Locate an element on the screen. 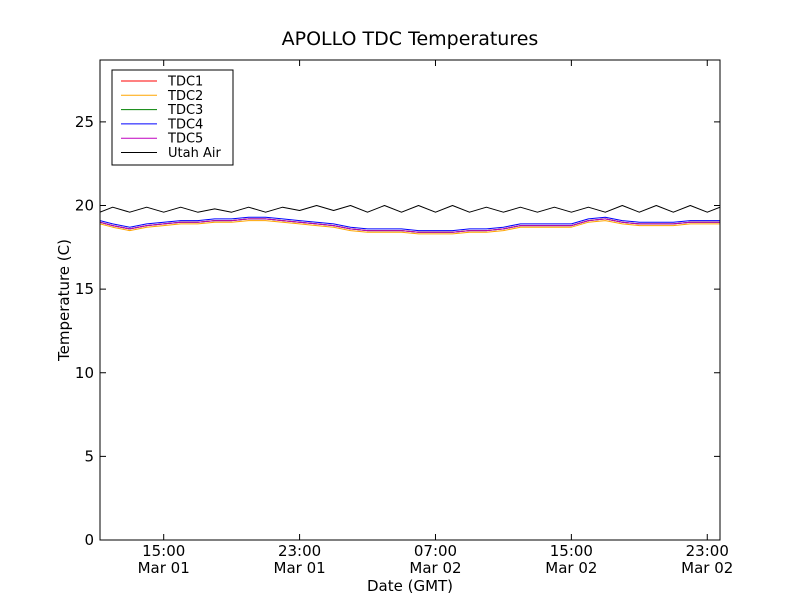 This screenshot has width=800, height=600. series-line-utah-air is located at coordinates (410, 209).